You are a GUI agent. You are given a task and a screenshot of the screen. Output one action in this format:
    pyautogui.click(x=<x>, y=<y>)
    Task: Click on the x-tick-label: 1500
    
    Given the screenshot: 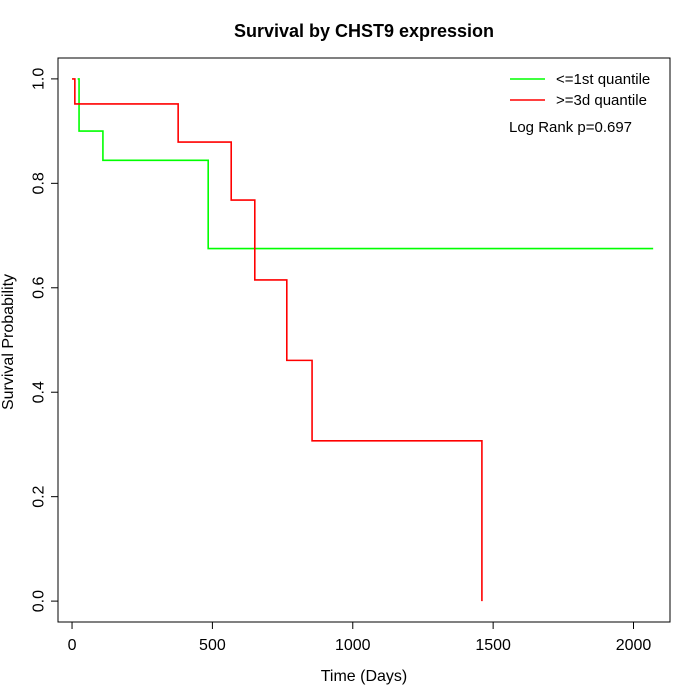 What is the action you would take?
    pyautogui.click(x=493, y=645)
    